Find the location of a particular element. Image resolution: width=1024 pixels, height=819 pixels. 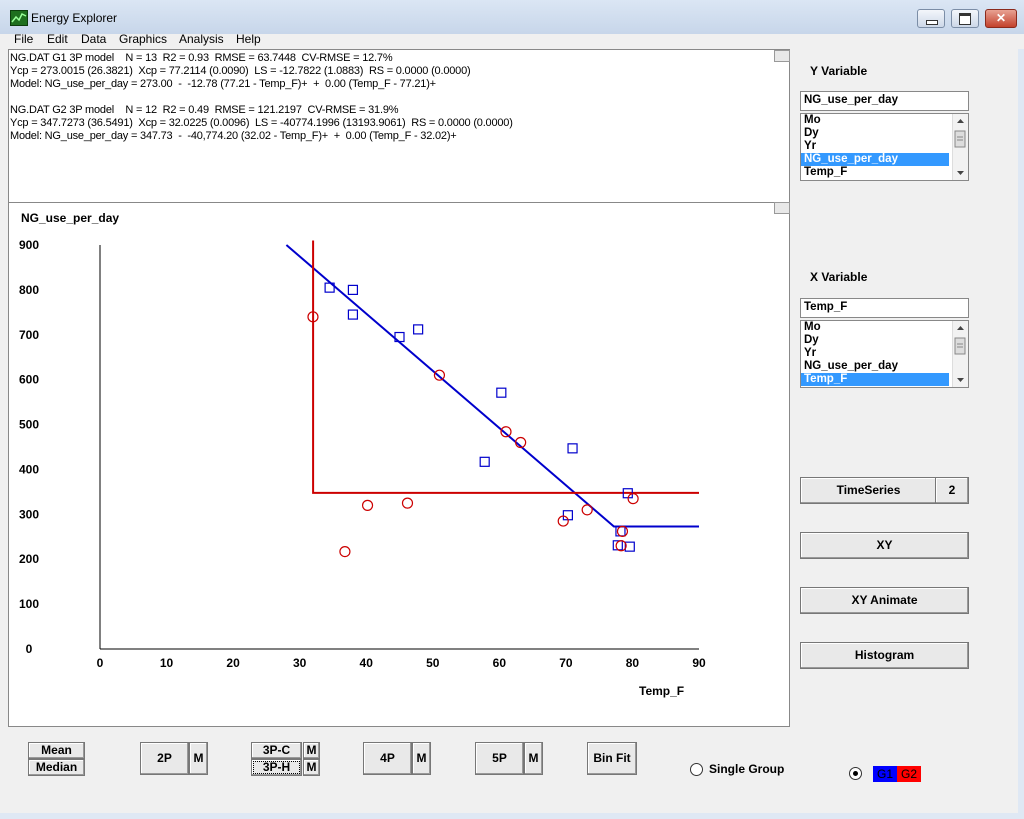

xy-animate-button: XY Animate is located at coordinates (884, 600).